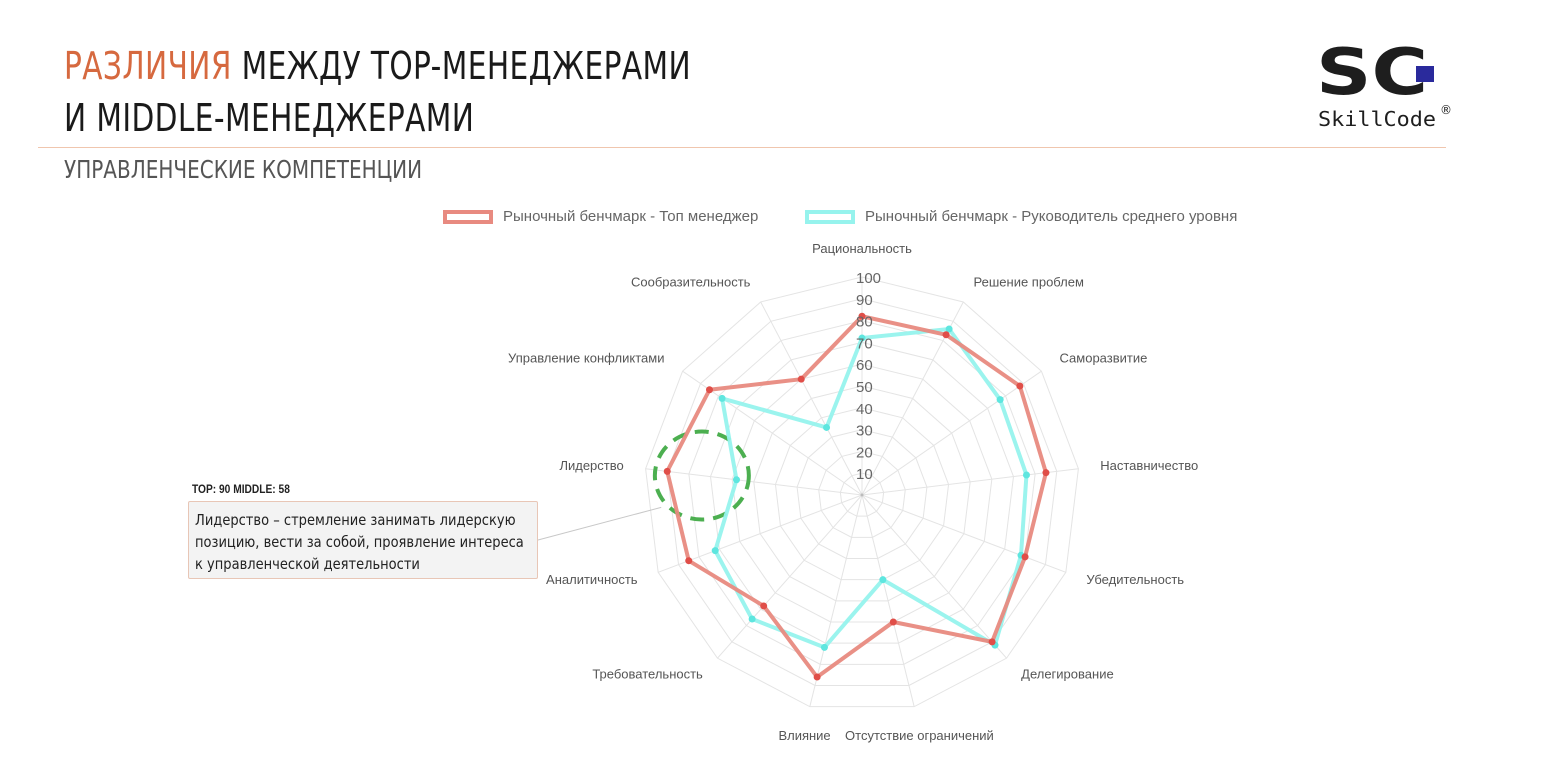 The width and height of the screenshot is (1550, 782). Describe the element at coordinates (647, 674) in the screenshot. I see `axis-label-требовательность: Требовательность` at that location.